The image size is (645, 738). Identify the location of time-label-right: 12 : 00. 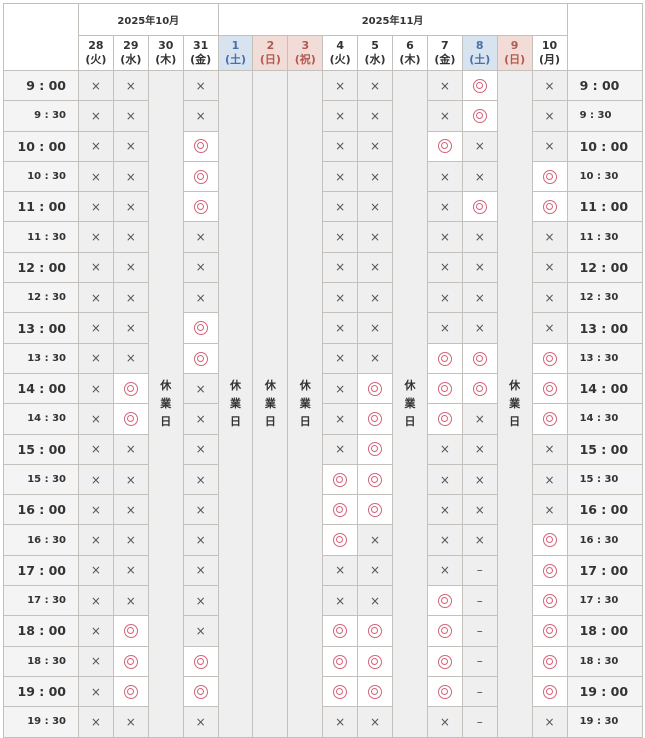
(604, 267).